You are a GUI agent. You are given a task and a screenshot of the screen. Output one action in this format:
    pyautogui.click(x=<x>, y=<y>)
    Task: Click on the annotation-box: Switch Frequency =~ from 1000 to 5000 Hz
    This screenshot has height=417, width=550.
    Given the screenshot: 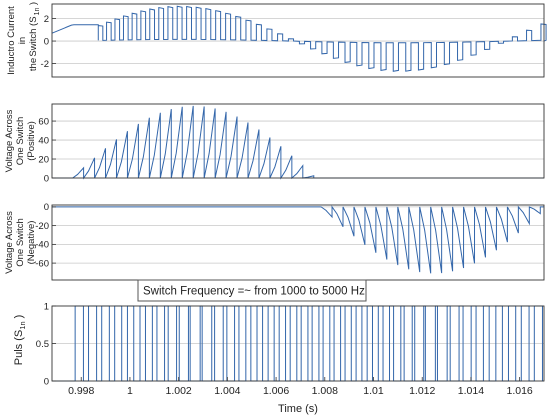 What is the action you would take?
    pyautogui.click(x=252, y=290)
    